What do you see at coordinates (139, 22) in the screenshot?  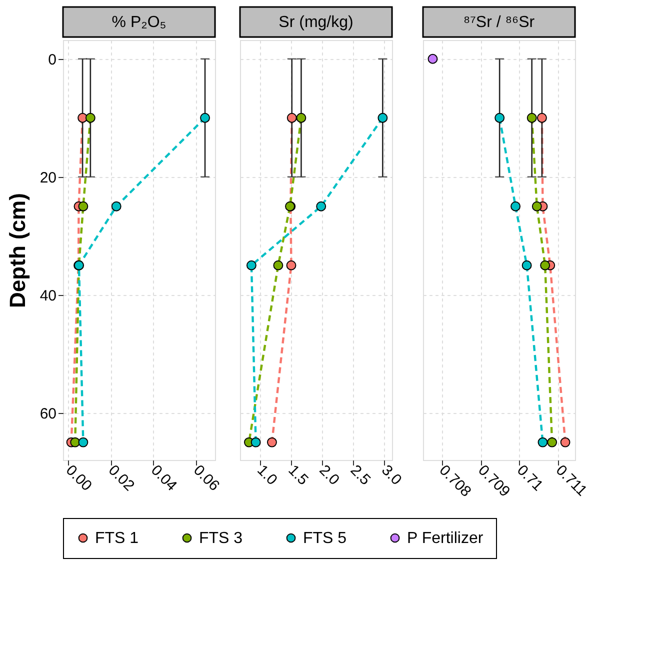 I see `chart-title: % P₂O₅` at bounding box center [139, 22].